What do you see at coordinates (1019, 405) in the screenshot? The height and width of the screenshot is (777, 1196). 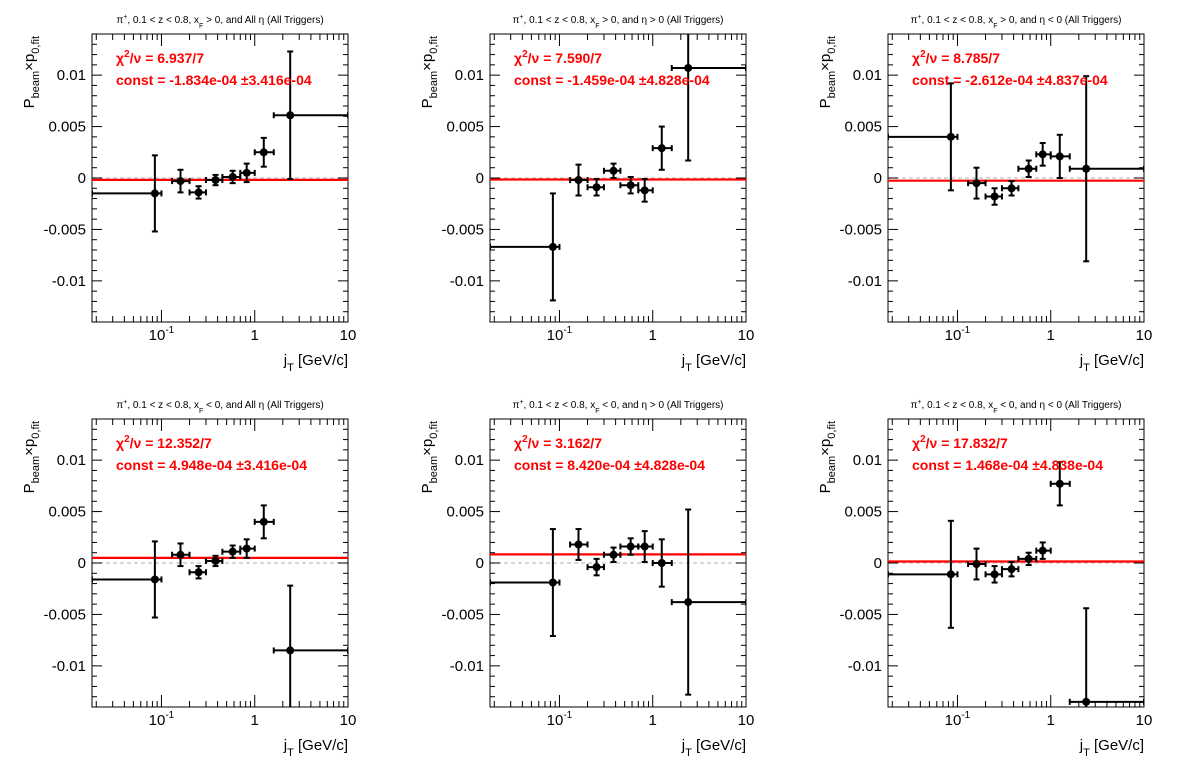 I see `title-text: < 0, and` at bounding box center [1019, 405].